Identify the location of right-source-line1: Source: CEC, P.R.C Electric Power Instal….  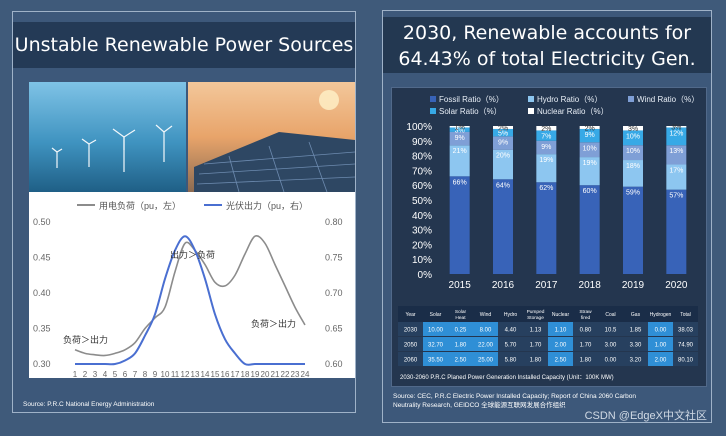
(515, 396).